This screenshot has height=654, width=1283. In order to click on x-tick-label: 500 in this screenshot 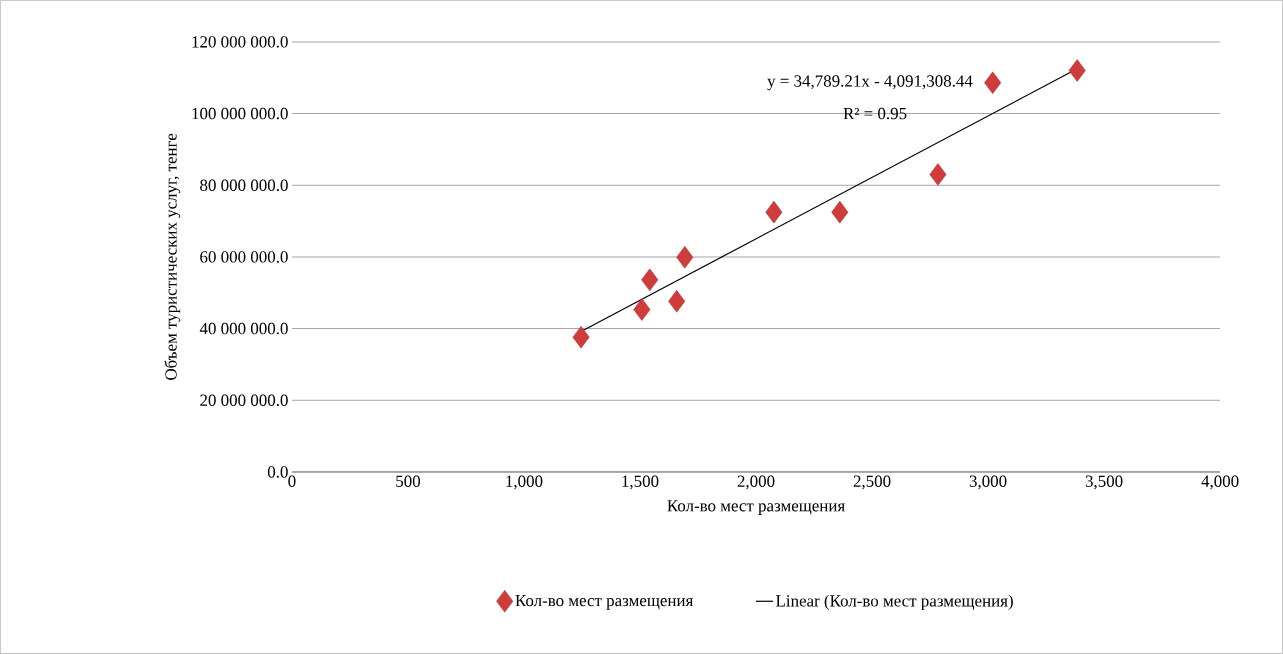, I will do `click(408, 481)`.